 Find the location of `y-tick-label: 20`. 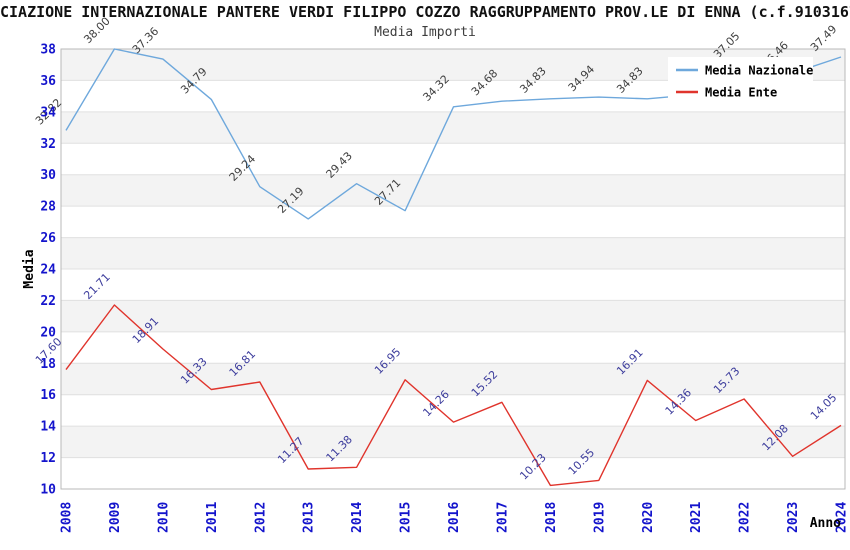

y-tick-label: 20 is located at coordinates (48, 332).